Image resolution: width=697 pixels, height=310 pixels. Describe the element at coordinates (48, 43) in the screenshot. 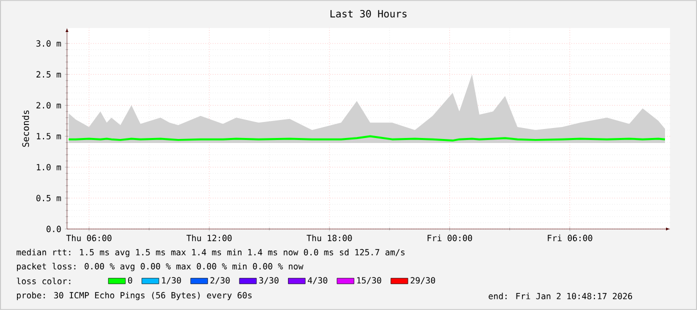

I see `y-tick-label: 3.0 m` at that location.